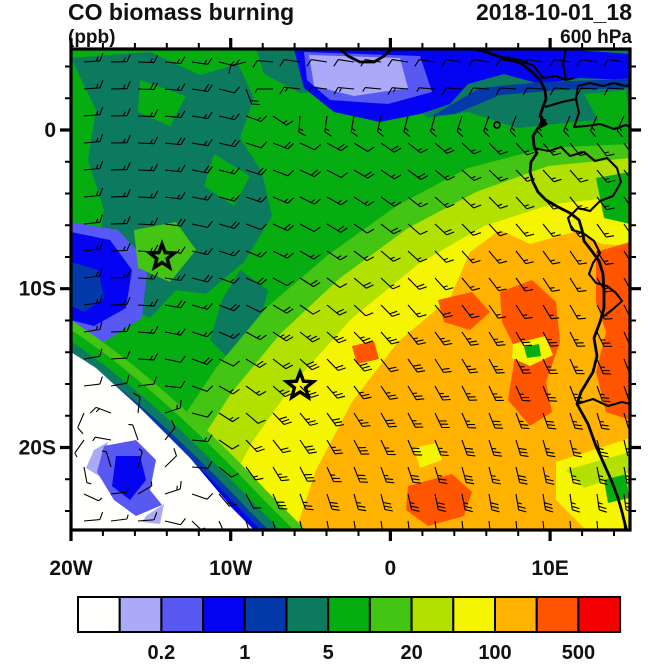 Image resolution: width=650 pixels, height=667 pixels. What do you see at coordinates (230, 568) in the screenshot?
I see `x-tick-label: 10W` at bounding box center [230, 568].